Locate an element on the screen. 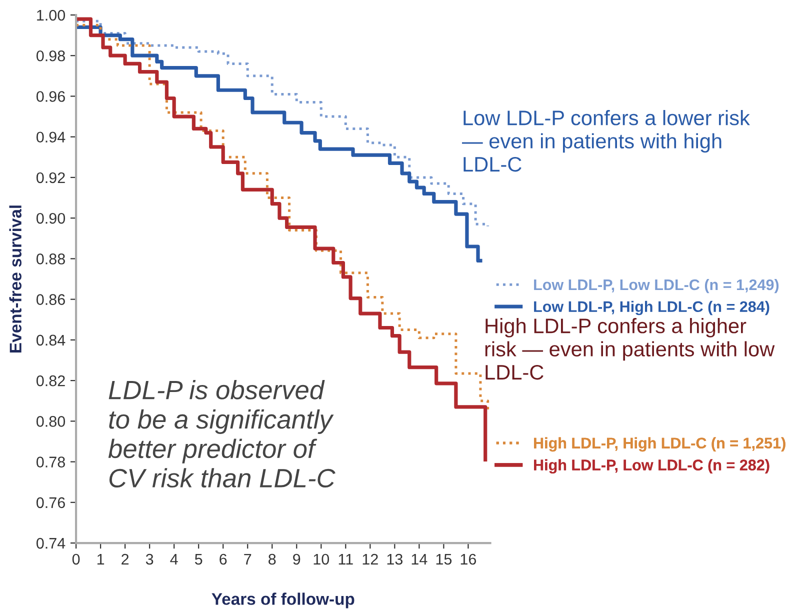 The image size is (809, 614). x-tick-label: 10 is located at coordinates (322, 559).